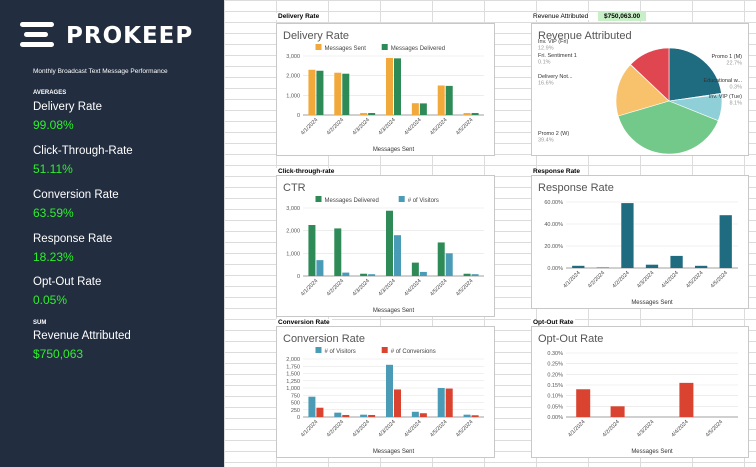 The width and height of the screenshot is (756, 467). Describe the element at coordinates (423, 201) in the screenshot. I see `legend-label: # of Visitors` at that location.